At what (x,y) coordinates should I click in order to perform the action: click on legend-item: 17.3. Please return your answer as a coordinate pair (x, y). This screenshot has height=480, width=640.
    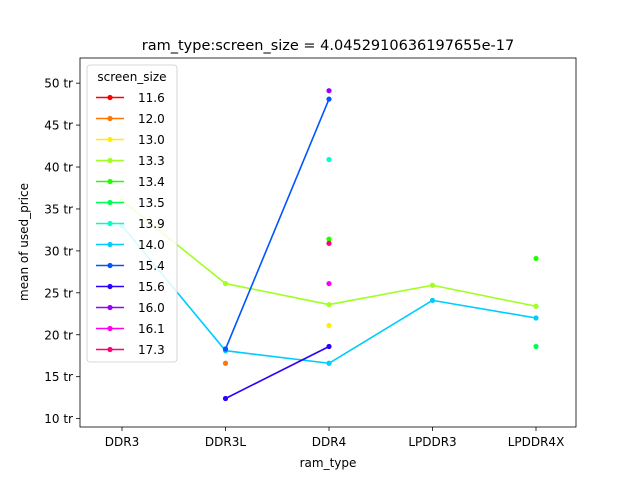
    Looking at the image, I should click on (130, 350).